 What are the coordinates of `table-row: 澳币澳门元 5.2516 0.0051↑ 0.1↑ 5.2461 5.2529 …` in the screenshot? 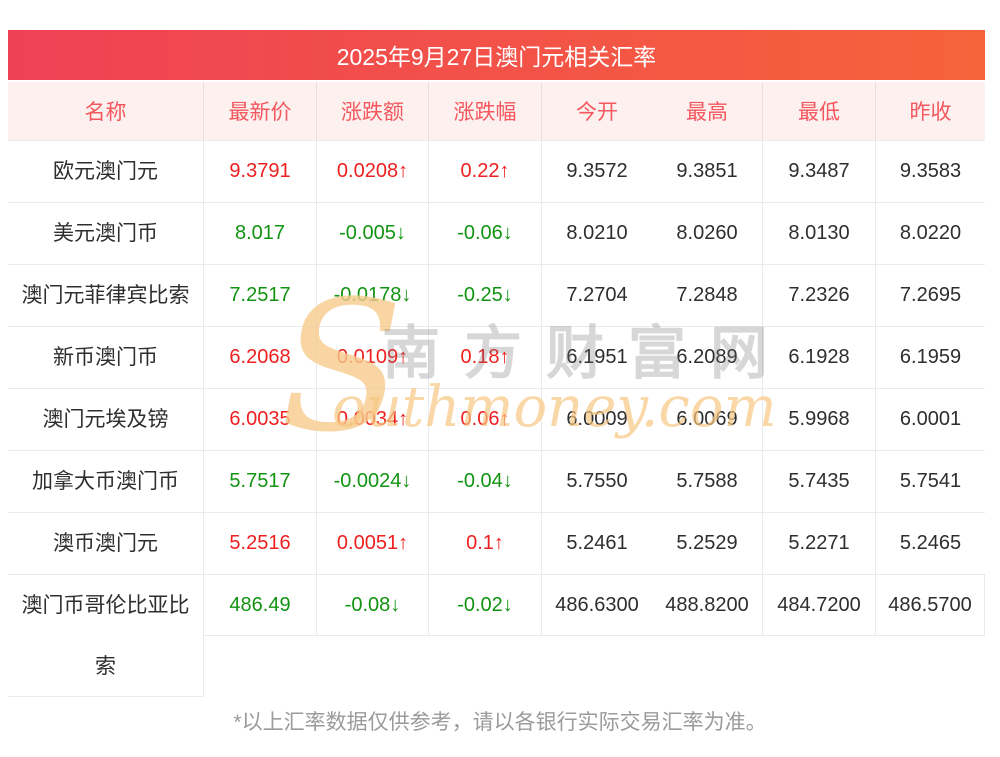 It's located at (496, 543).